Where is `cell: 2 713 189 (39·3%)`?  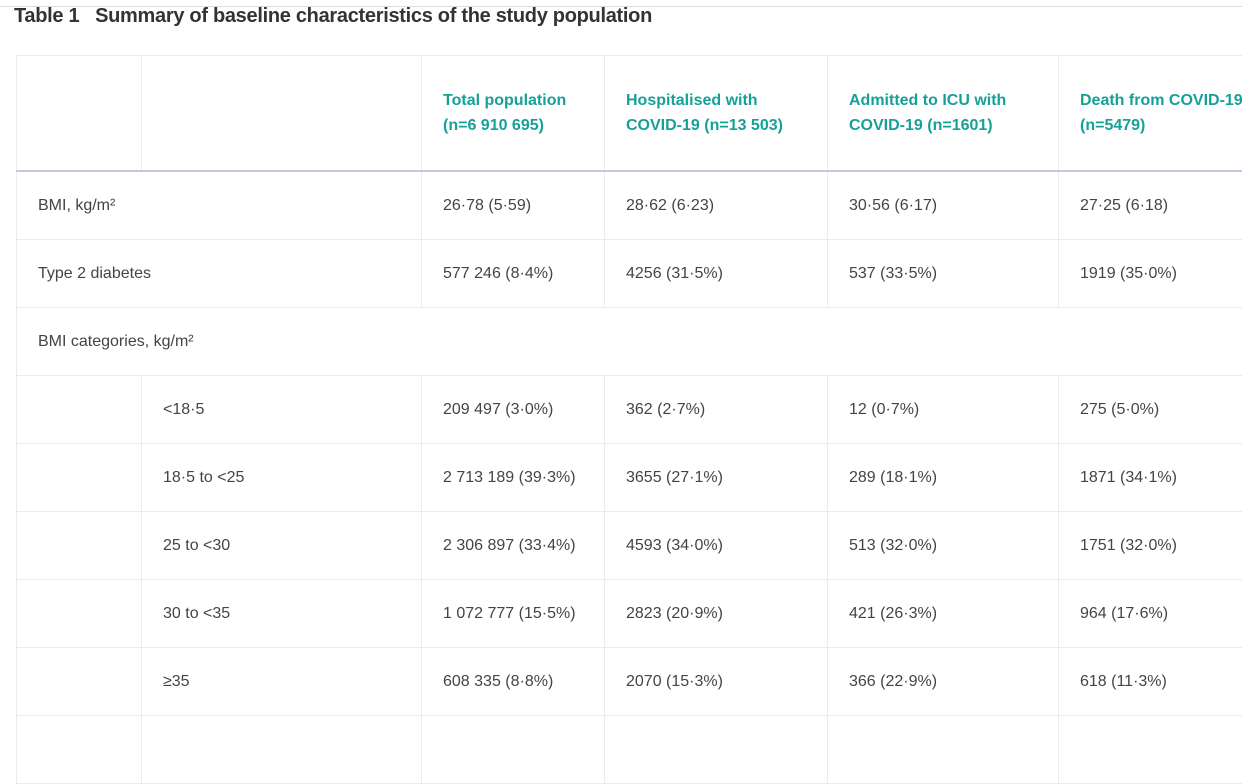
cell: 2 713 189 (39·3%) is located at coordinates (513, 478).